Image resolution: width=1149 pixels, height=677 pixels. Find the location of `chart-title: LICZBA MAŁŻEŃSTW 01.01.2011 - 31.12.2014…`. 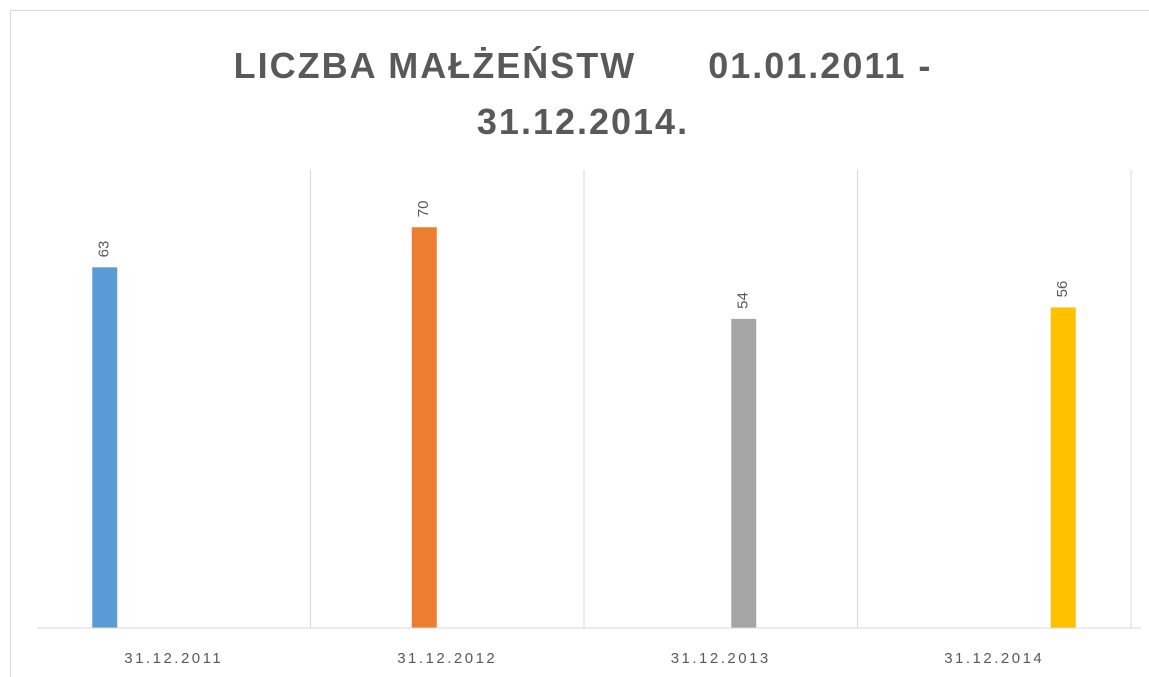

chart-title: LICZBA MAŁŻEŃSTW 01.01.2011 - 31.12.2014… is located at coordinates (589, 93).